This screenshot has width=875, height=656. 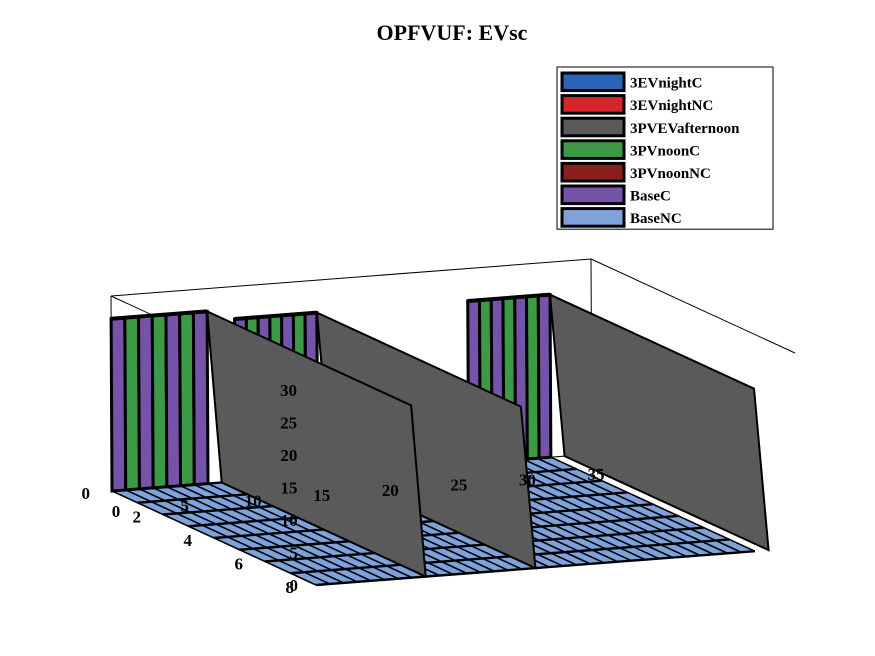 I want to click on x-tick-label: 30, so click(x=527, y=479).